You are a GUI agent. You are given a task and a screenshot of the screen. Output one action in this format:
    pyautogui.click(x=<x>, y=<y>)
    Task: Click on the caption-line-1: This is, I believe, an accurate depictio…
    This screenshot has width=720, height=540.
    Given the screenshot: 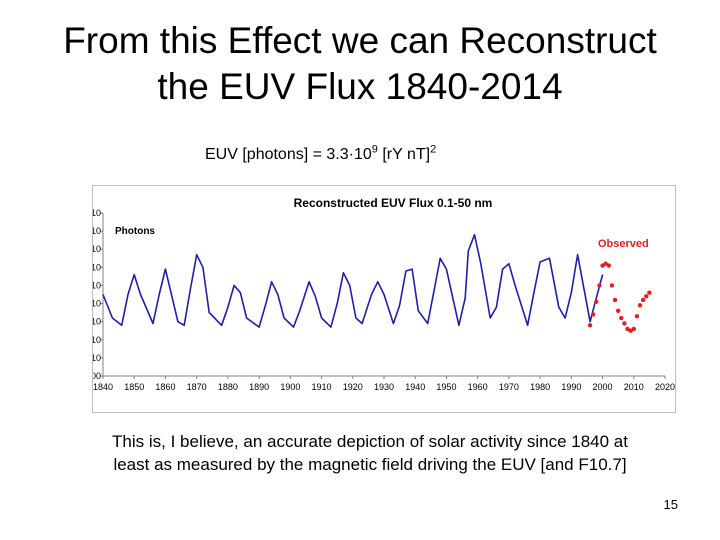 What is the action you would take?
    pyautogui.click(x=370, y=441)
    